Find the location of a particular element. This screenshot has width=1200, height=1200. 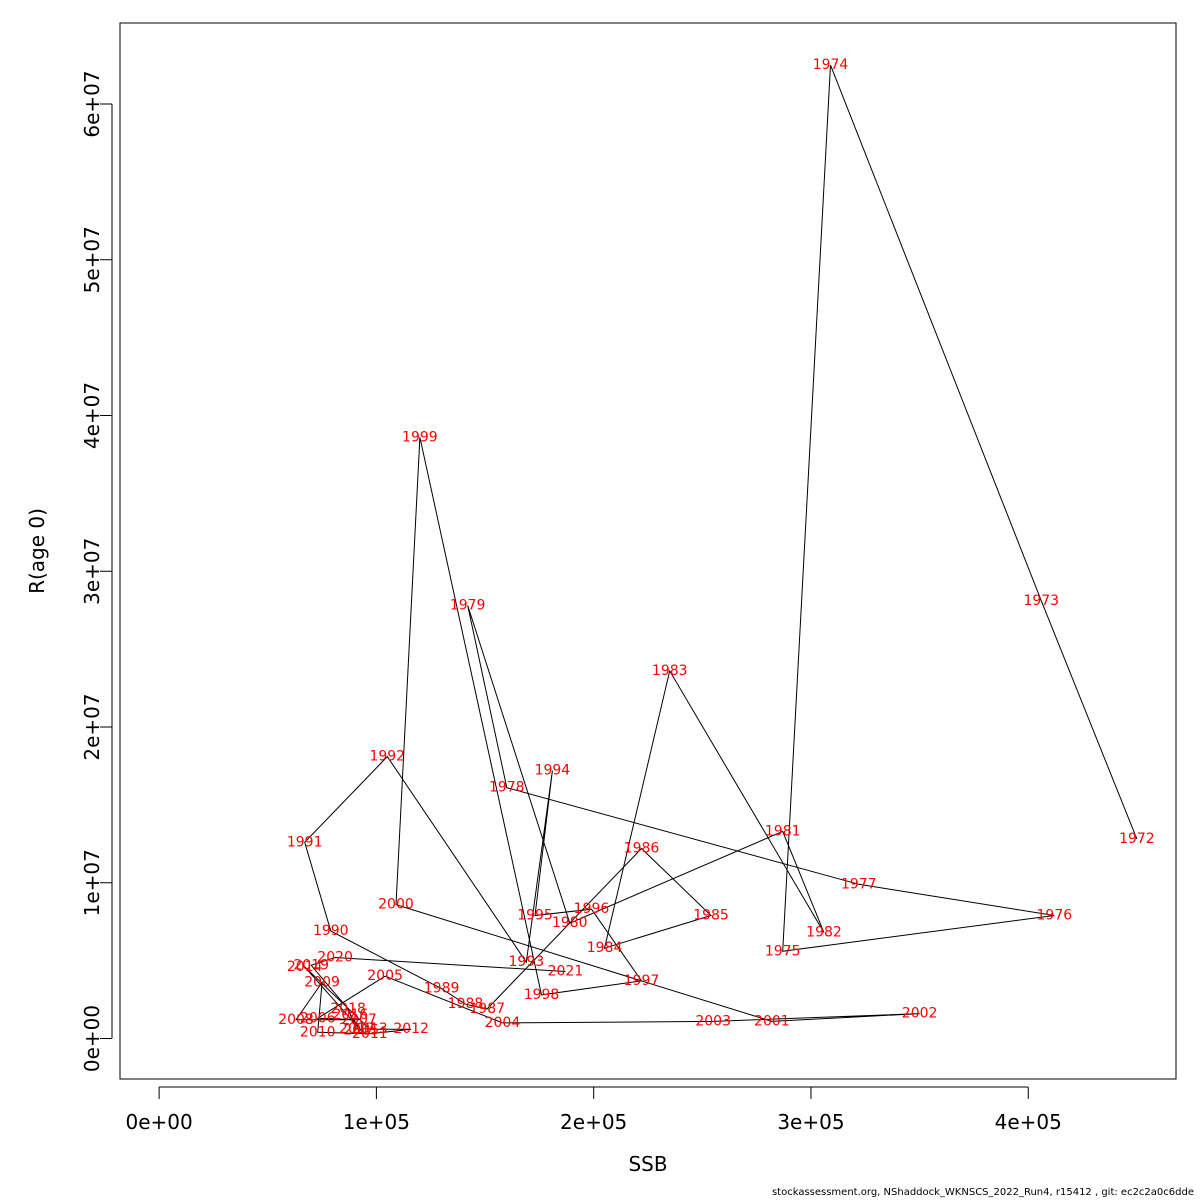

point-label-1983: 1983 is located at coordinates (670, 671).